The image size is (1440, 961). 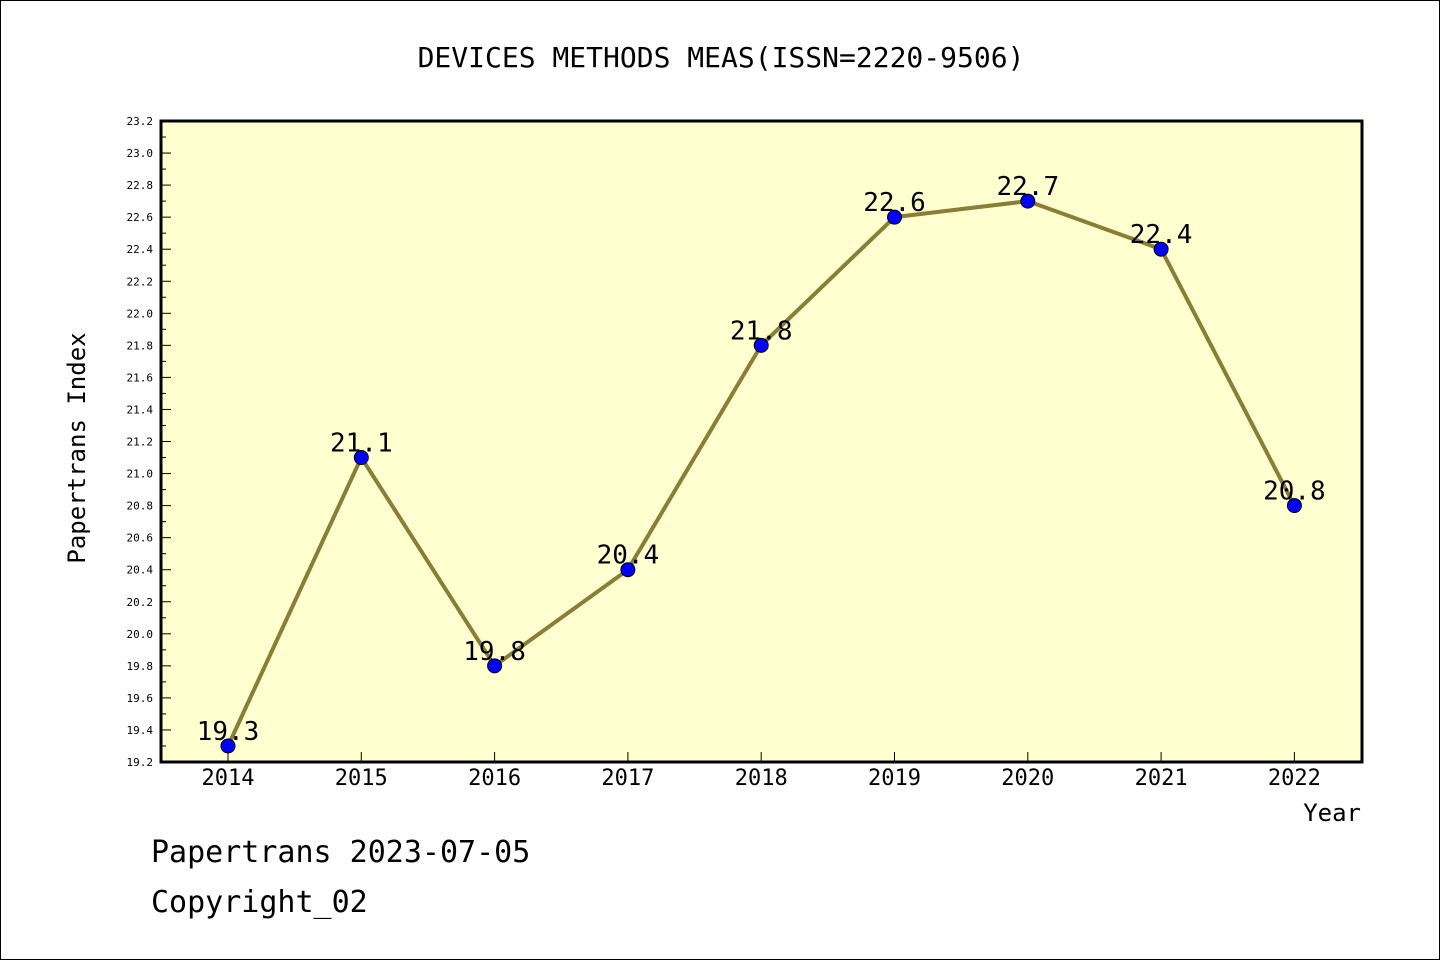 I want to click on data-label: 21.8, so click(x=761, y=331).